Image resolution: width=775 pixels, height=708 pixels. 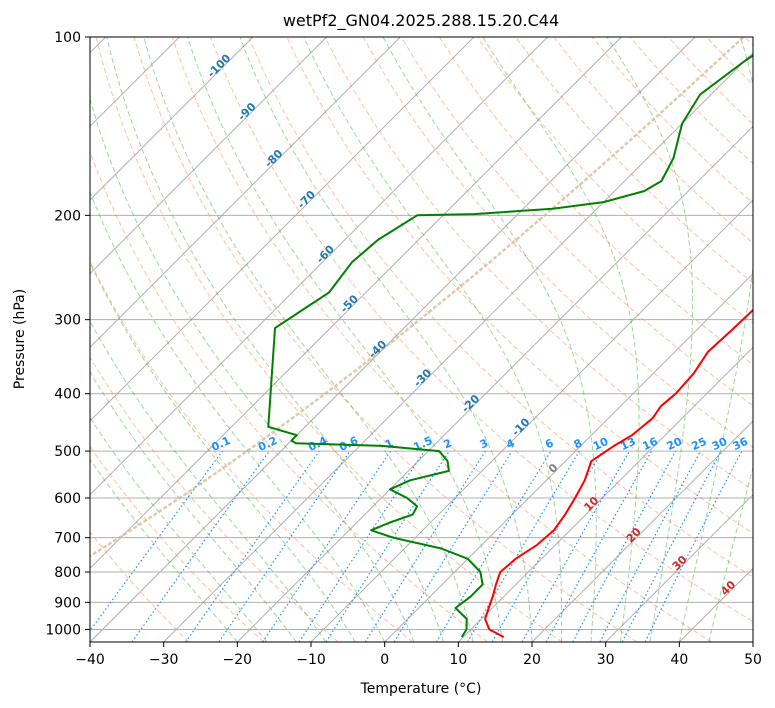 I want to click on x-tick-label: 10, so click(x=458, y=660).